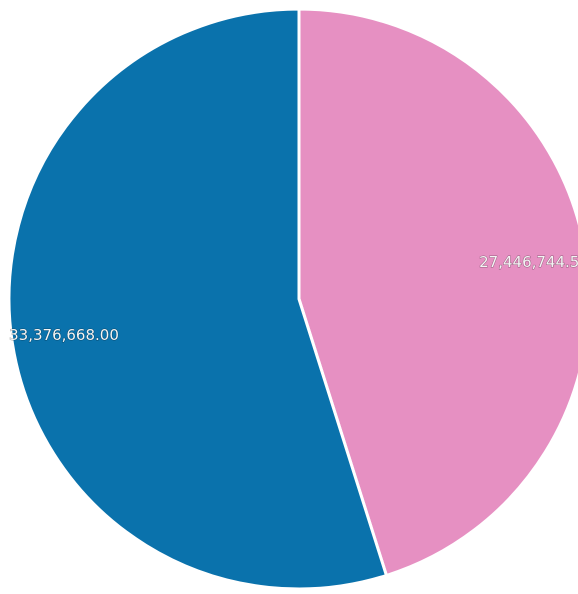  What do you see at coordinates (64, 335) in the screenshot?
I see `pie-slice-label-2: 33,376,668.00` at bounding box center [64, 335].